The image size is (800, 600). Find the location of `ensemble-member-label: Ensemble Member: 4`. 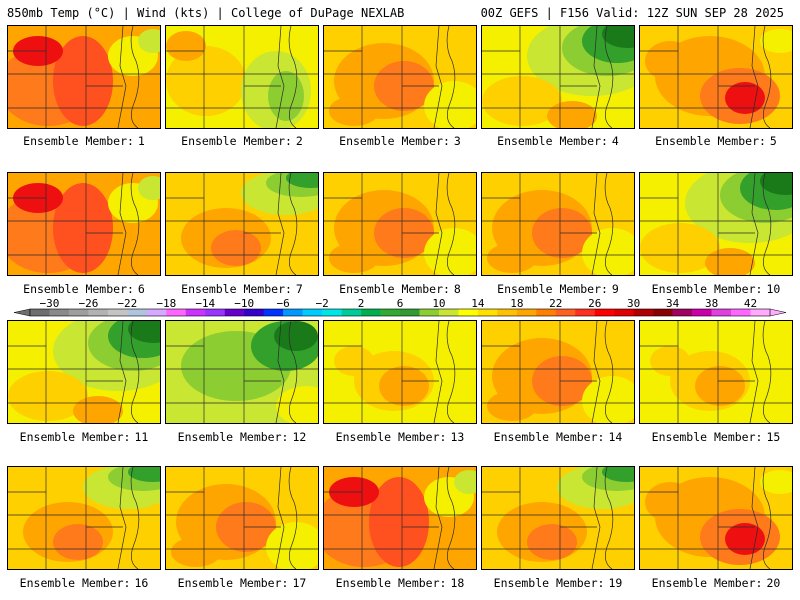

ensemble-member-label: Ensemble Member: 4 is located at coordinates (558, 141).